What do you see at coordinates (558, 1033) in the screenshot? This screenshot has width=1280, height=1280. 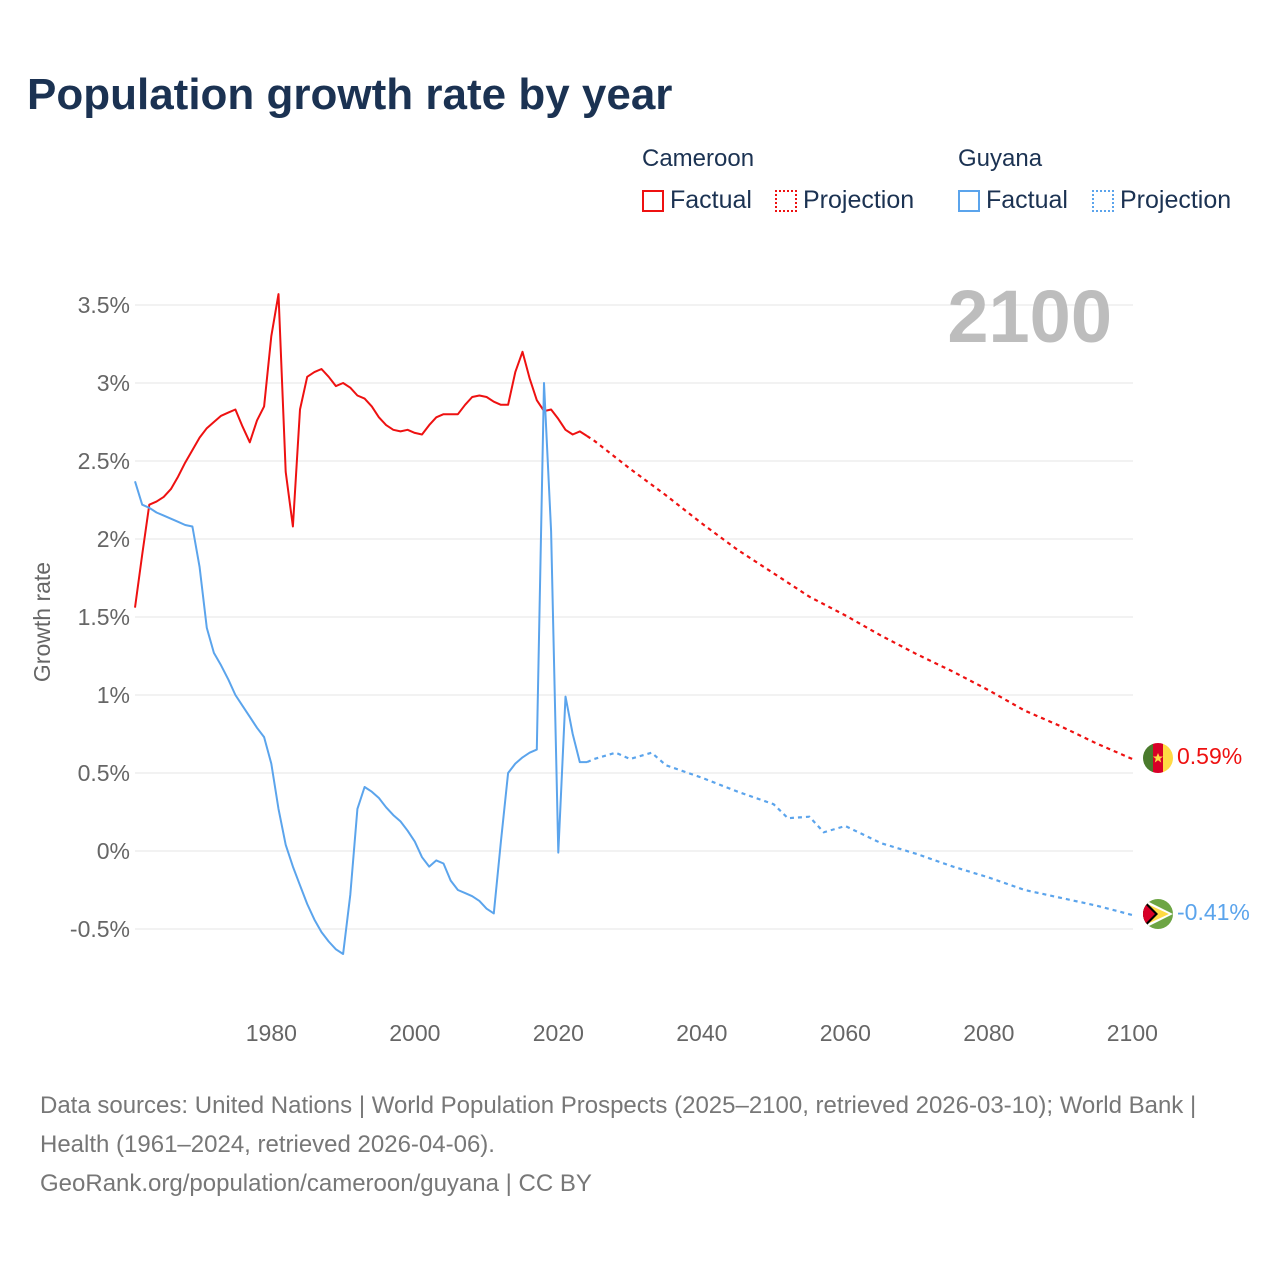 I see `x-tick-label: 2020` at bounding box center [558, 1033].